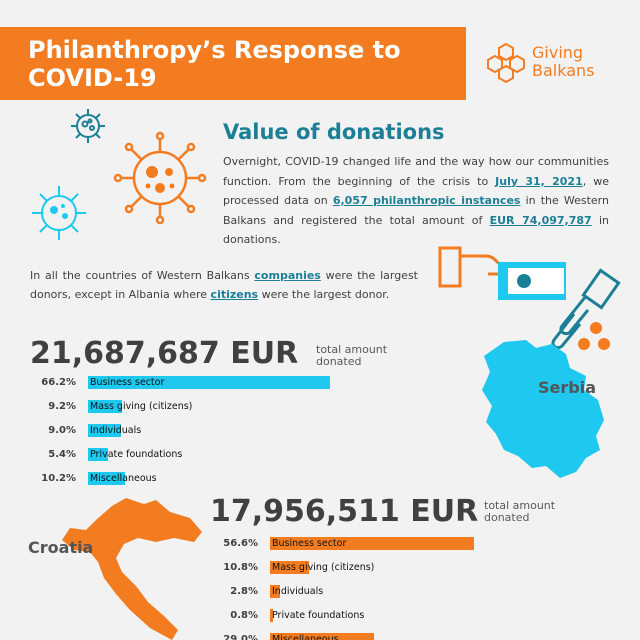 The width and height of the screenshot is (640, 640). What do you see at coordinates (563, 61) in the screenshot?
I see `logo-wordmark: Giving Balkans` at bounding box center [563, 61].